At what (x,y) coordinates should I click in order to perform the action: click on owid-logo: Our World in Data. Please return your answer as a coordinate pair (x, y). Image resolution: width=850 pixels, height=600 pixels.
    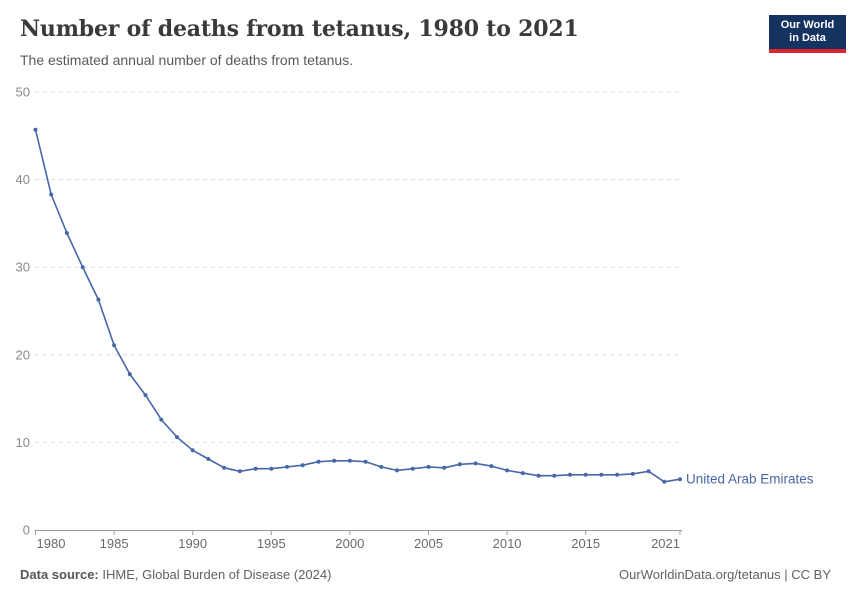
    Looking at the image, I should click on (807, 34).